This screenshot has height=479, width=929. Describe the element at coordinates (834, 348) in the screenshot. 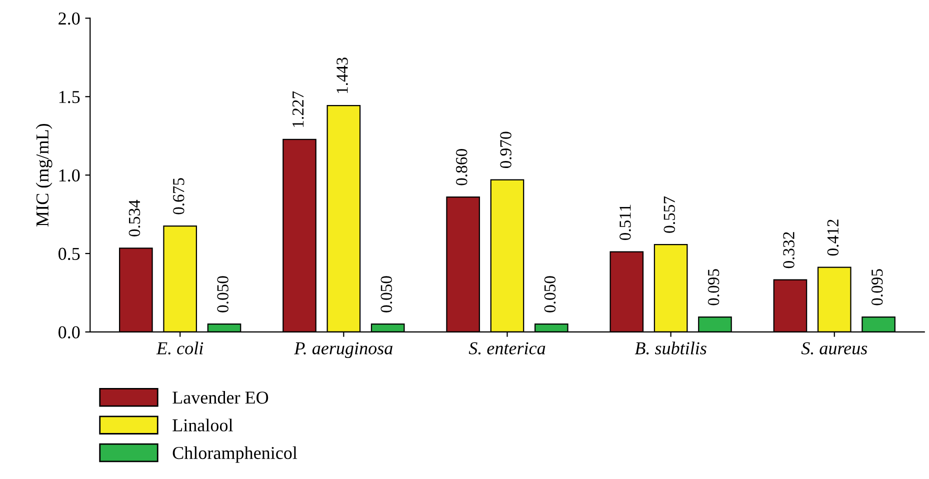

I see `x-tick-label: S. aureus` at that location.